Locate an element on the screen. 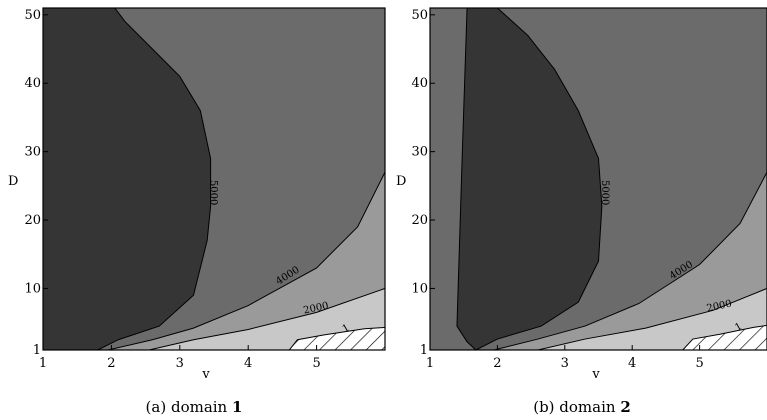 Image resolution: width=767 pixels, height=420 pixels. caption-b-prefix: (b) domain is located at coordinates (574, 407).